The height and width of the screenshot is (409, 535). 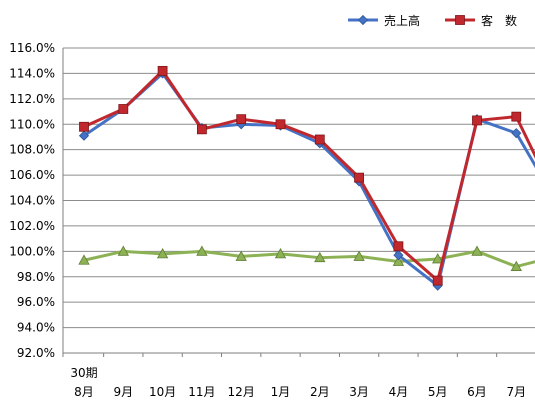 What do you see at coordinates (32, 175) in the screenshot?
I see `y-tick-label: 106.0%` at bounding box center [32, 175].